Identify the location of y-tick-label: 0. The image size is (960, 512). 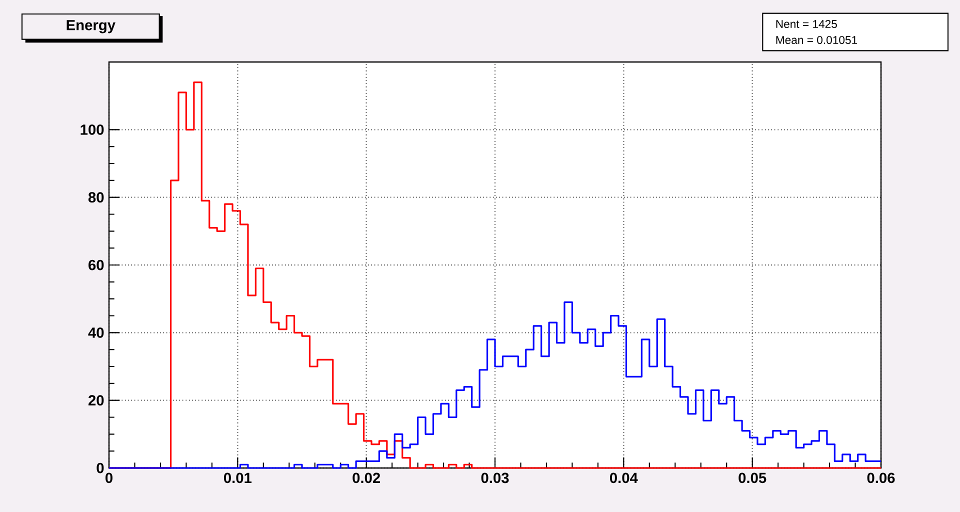
(100, 468).